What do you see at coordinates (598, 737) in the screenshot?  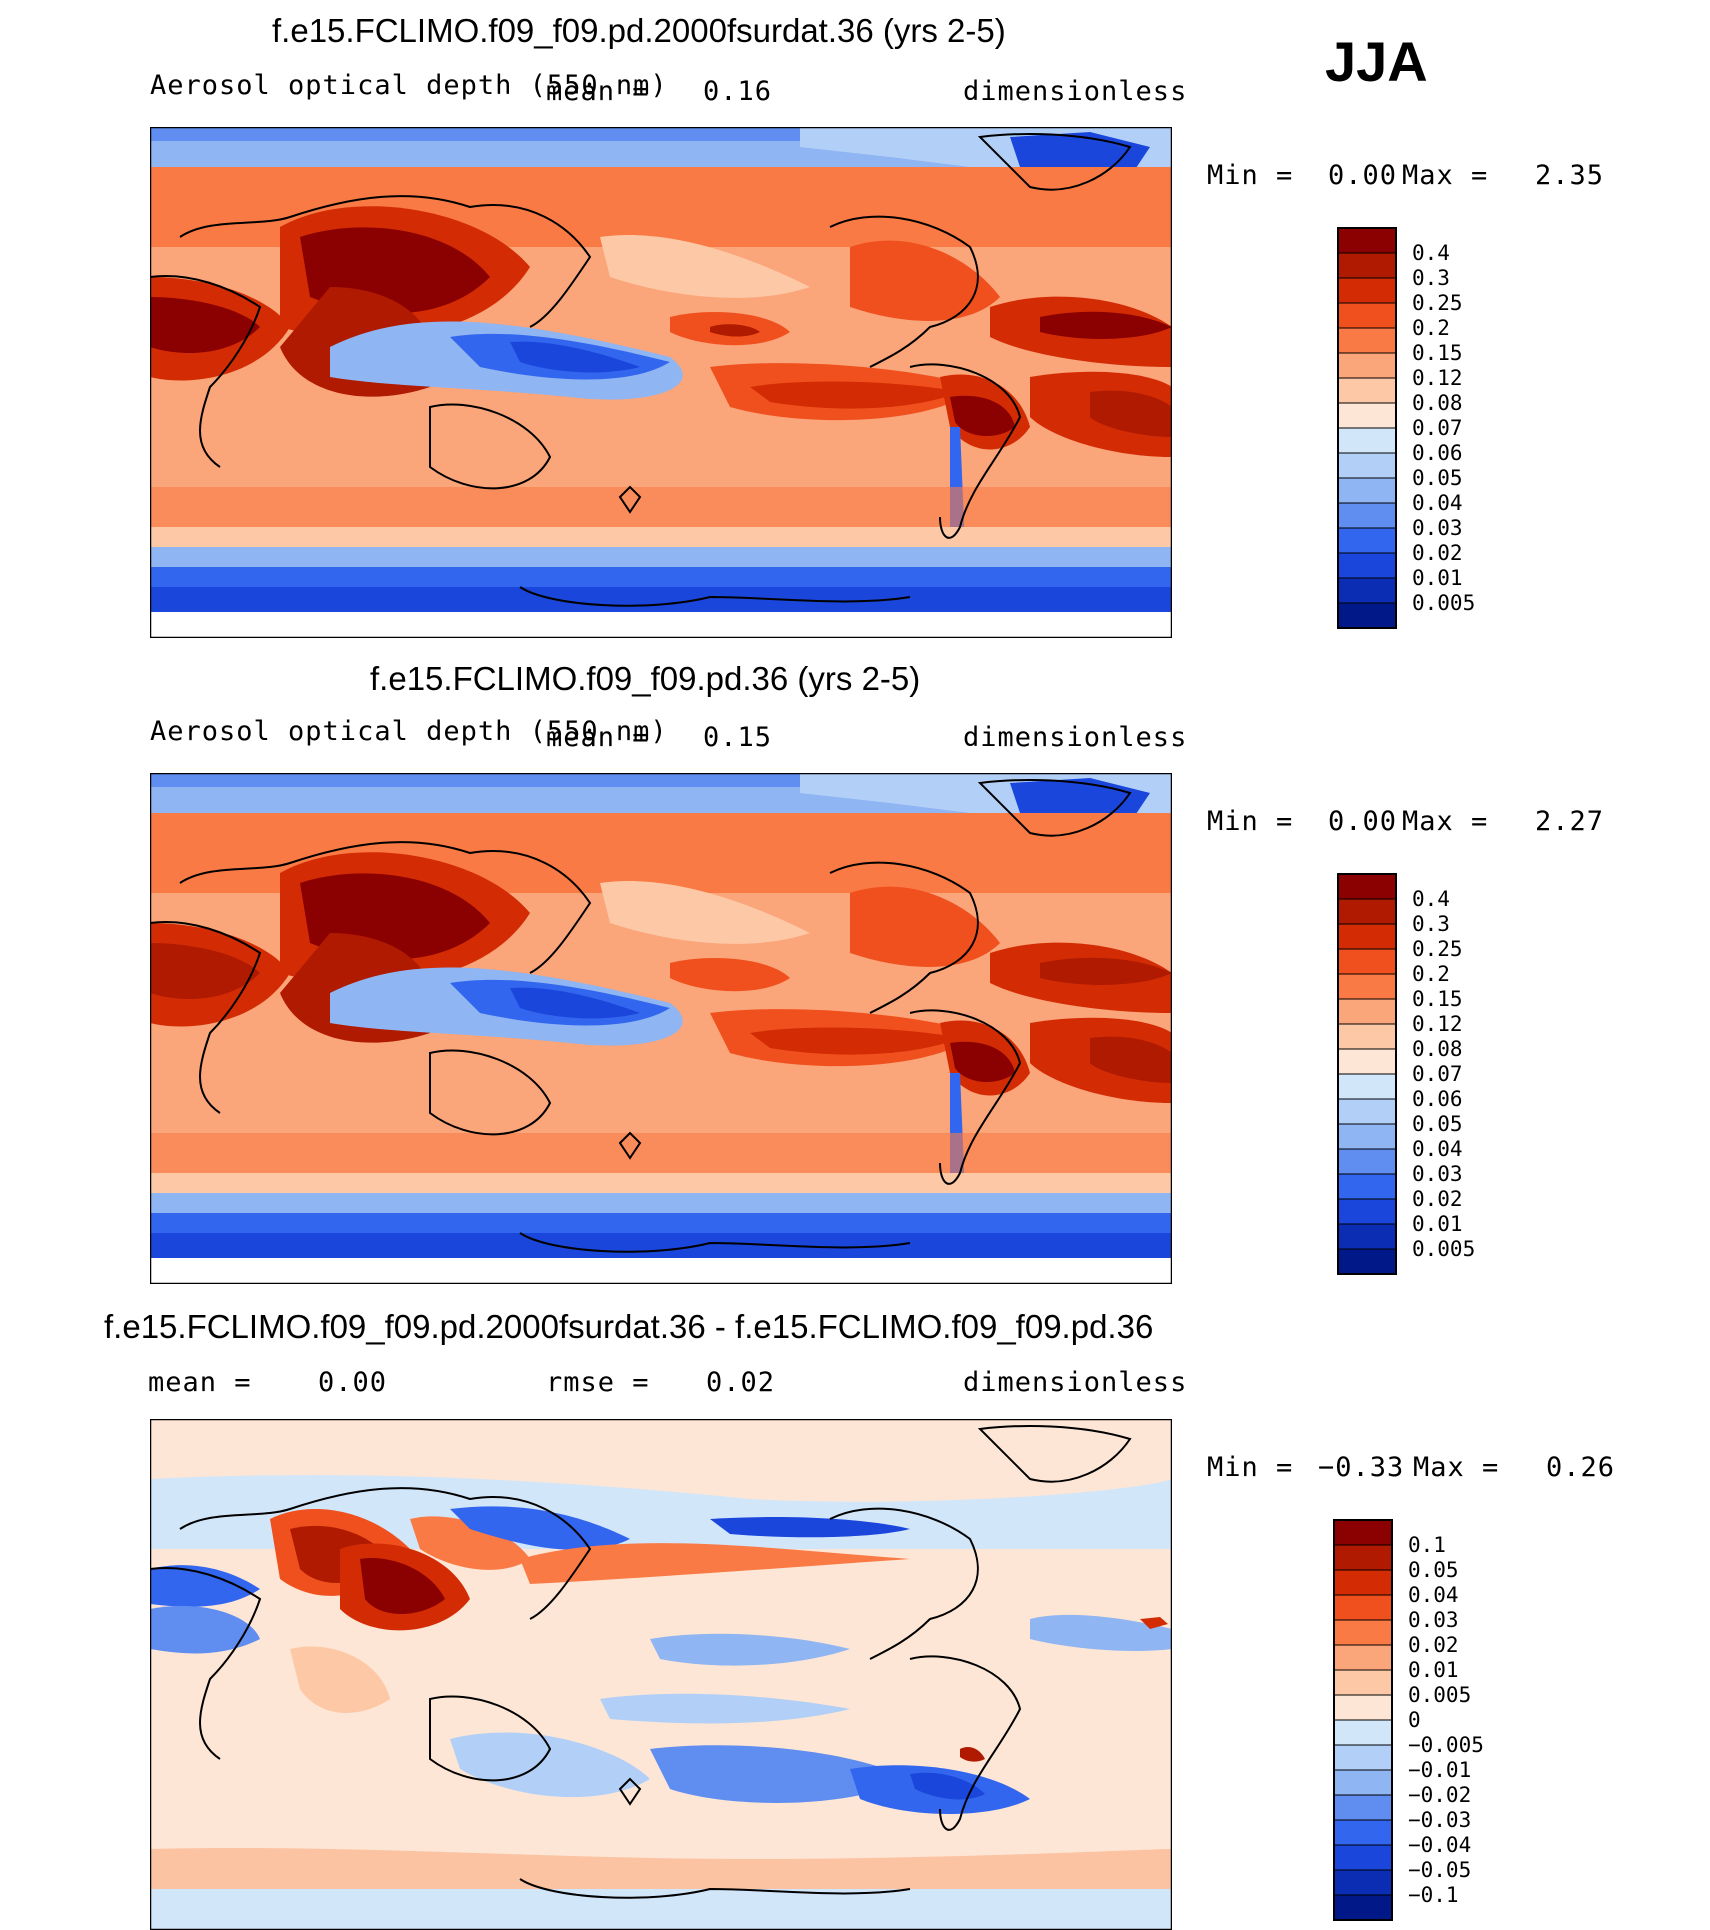 I see `panel-2-mean-label: mean =` at bounding box center [598, 737].